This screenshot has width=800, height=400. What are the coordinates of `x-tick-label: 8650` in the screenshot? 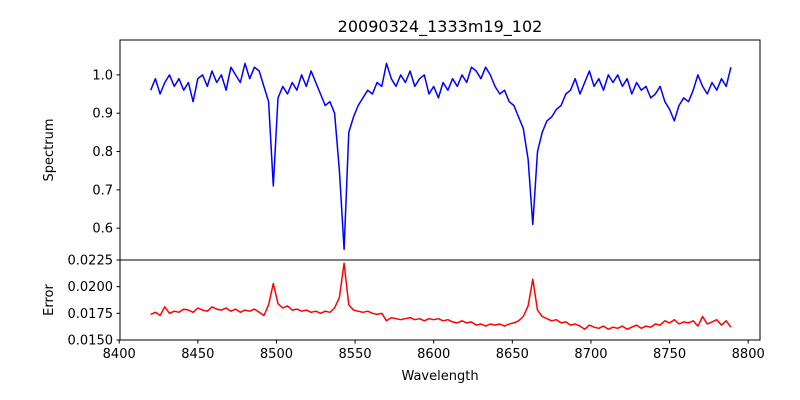 It's located at (512, 354).